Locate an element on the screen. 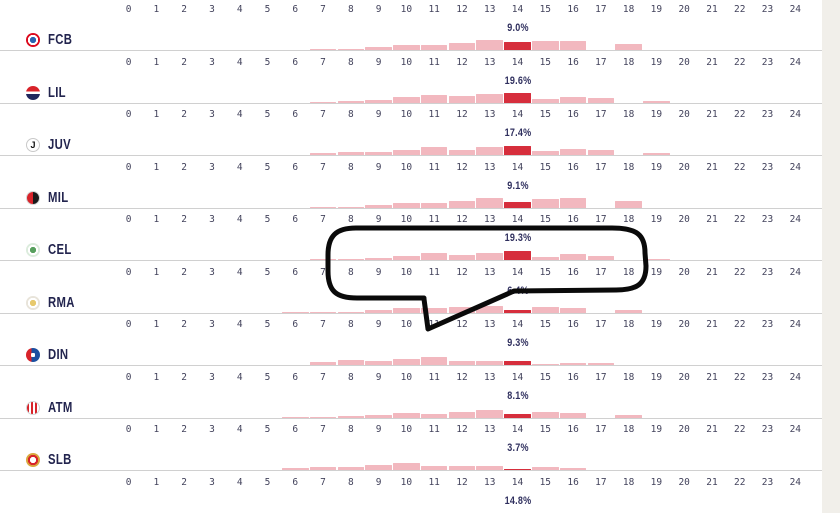 This screenshot has width=840, height=513. team-label-group: SLB is located at coordinates (52, 460).